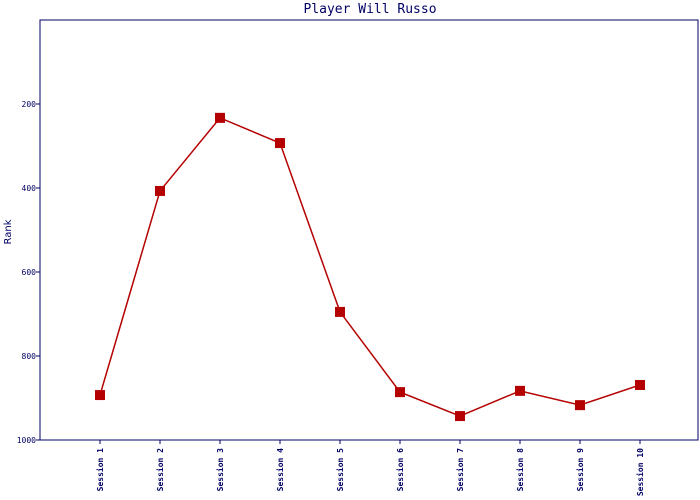 The image size is (700, 500). I want to click on y-tick-label: 200, so click(29, 104).